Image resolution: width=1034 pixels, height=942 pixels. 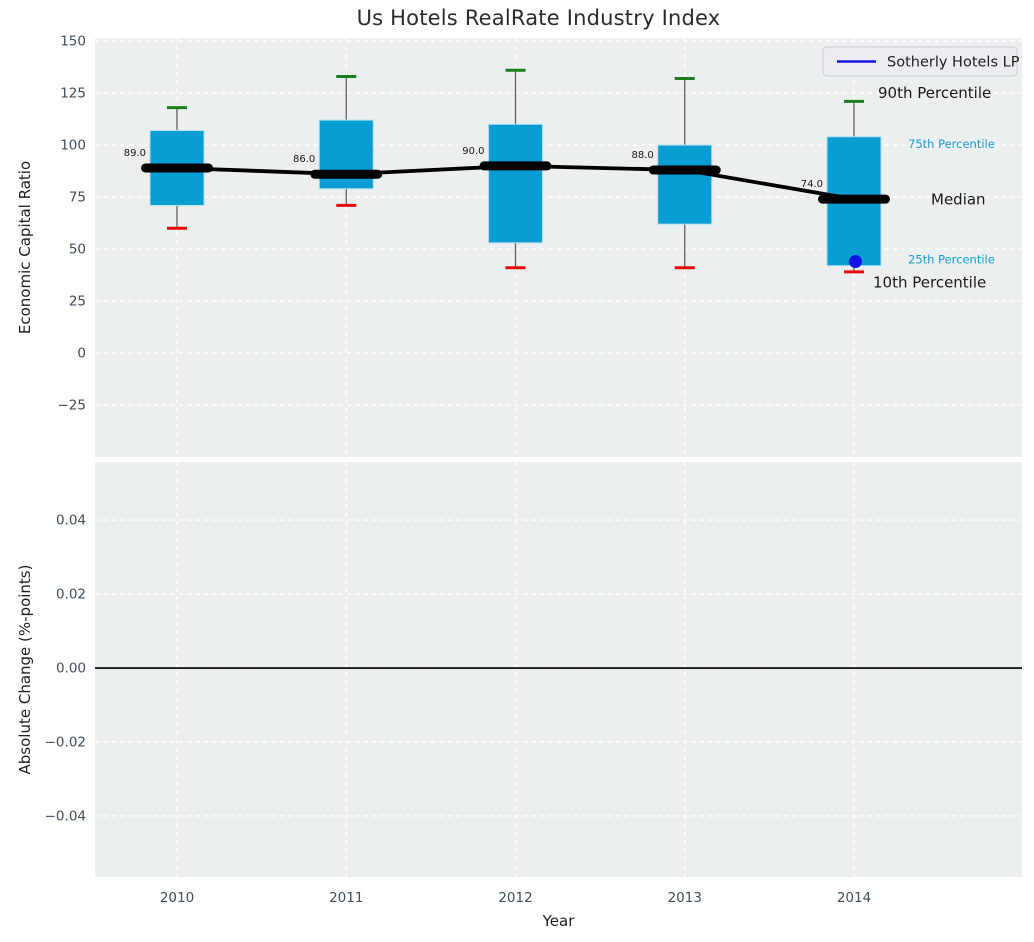 I want to click on y-tick-label-top: 50, so click(x=77, y=250).